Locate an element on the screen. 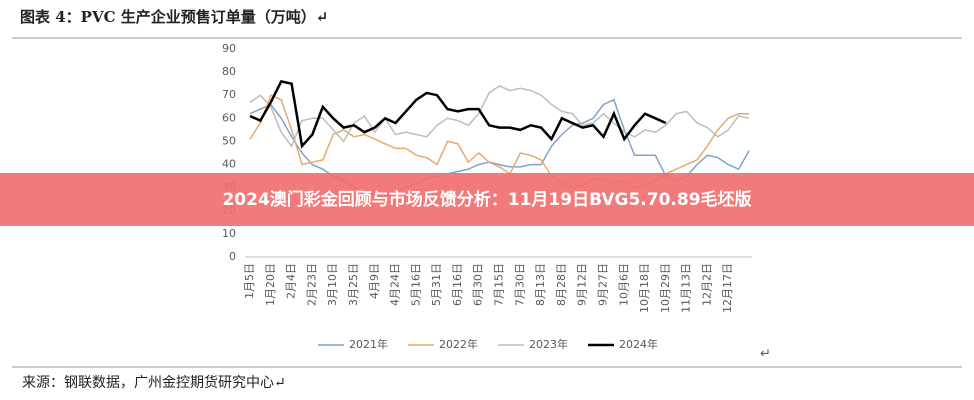 Image resolution: width=974 pixels, height=400 pixels. x-tick-label: 5月16日 is located at coordinates (415, 284).